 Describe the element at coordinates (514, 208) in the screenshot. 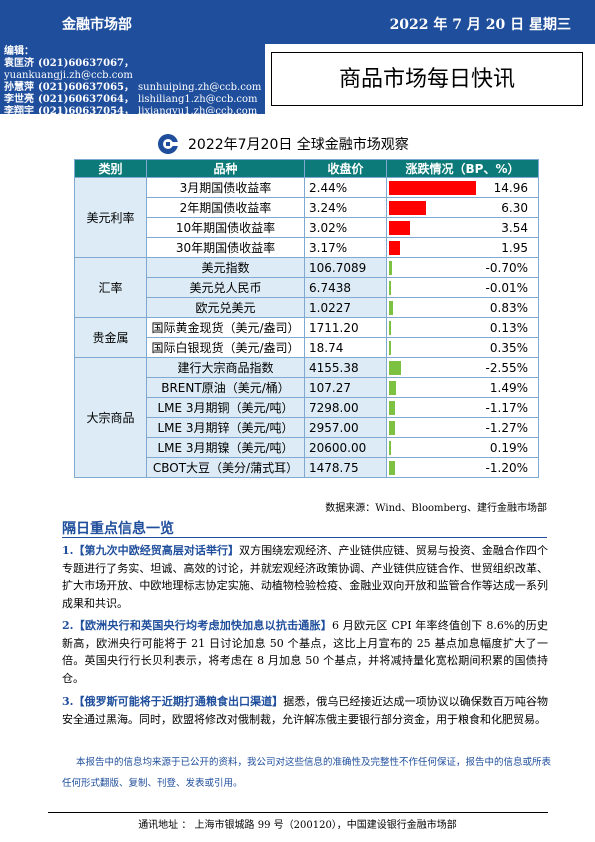

I see `change-value: 6.30` at that location.